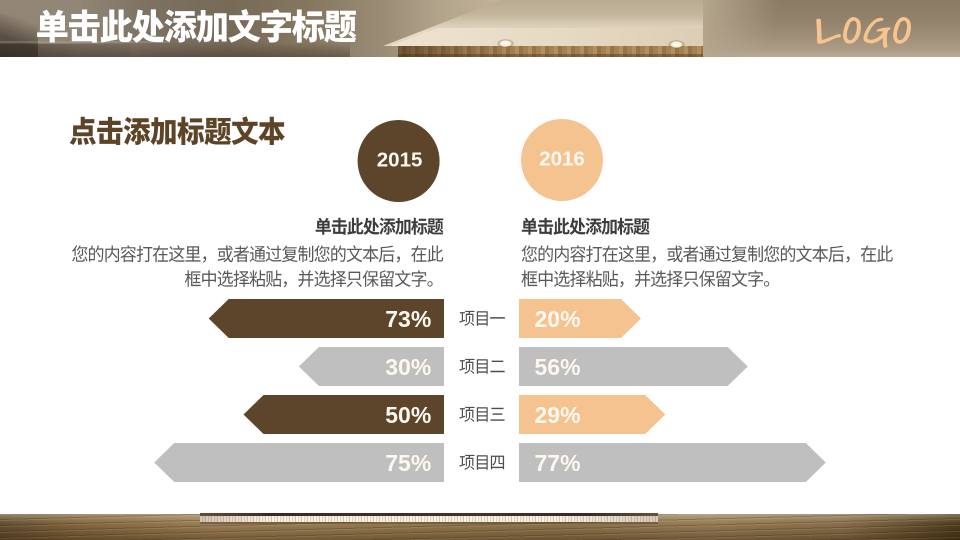 The width and height of the screenshot is (960, 540). I want to click on svg-text: 20%, so click(558, 319).